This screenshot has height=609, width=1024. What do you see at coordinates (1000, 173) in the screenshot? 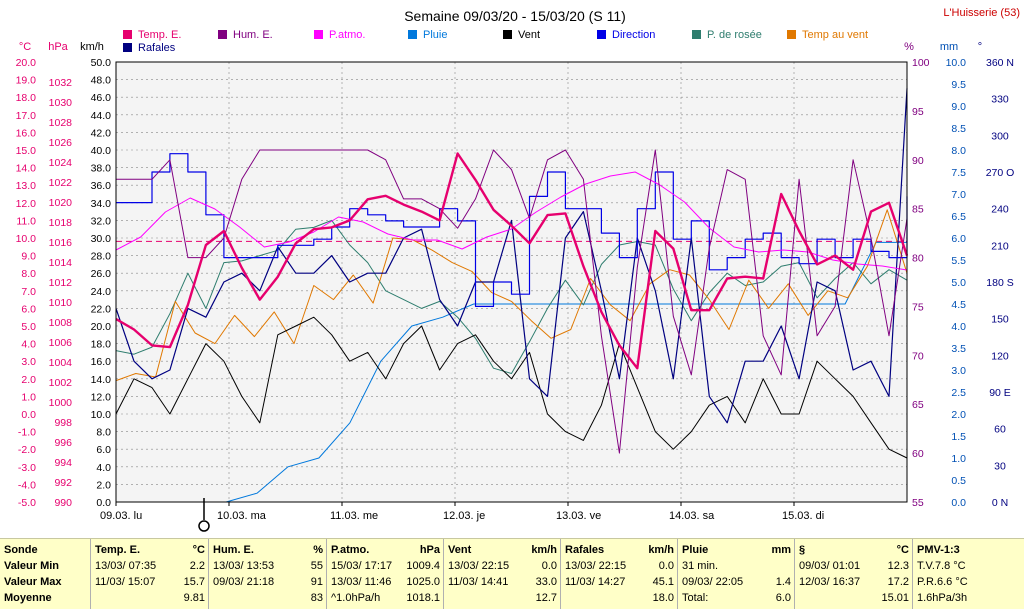
I see `direction-tick: 270 O` at bounding box center [1000, 173].